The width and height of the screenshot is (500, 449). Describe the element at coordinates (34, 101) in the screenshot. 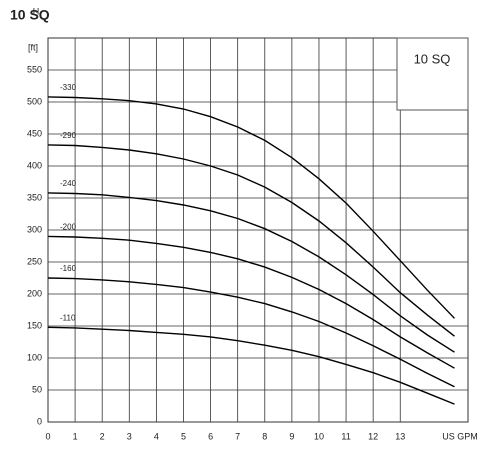

I see `y-tick-label: 500` at that location.